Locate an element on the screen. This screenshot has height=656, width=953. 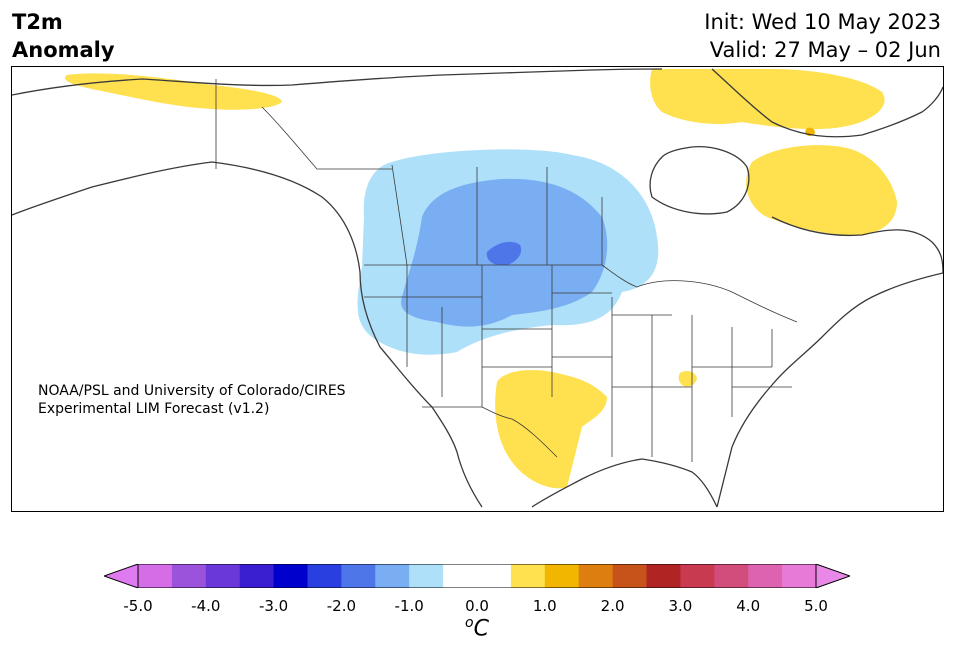
title-line-1: T2m is located at coordinates (37, 22).